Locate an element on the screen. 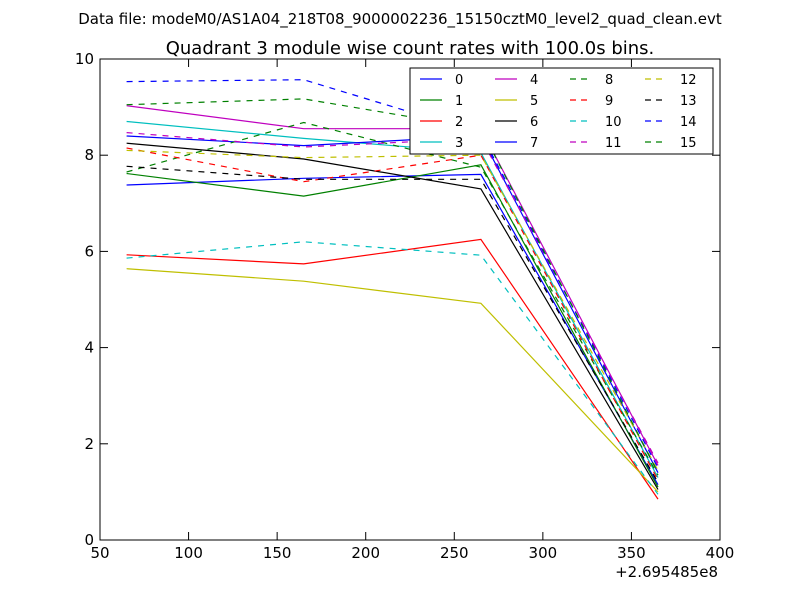  x-tick-label: 200 is located at coordinates (365, 553).